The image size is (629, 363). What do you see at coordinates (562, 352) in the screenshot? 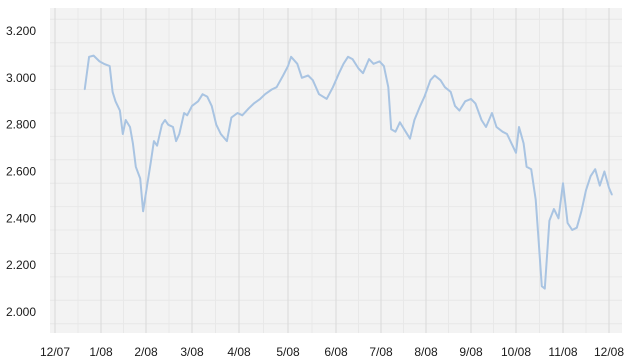
I see `x-tick-label: 11/08` at bounding box center [562, 352].